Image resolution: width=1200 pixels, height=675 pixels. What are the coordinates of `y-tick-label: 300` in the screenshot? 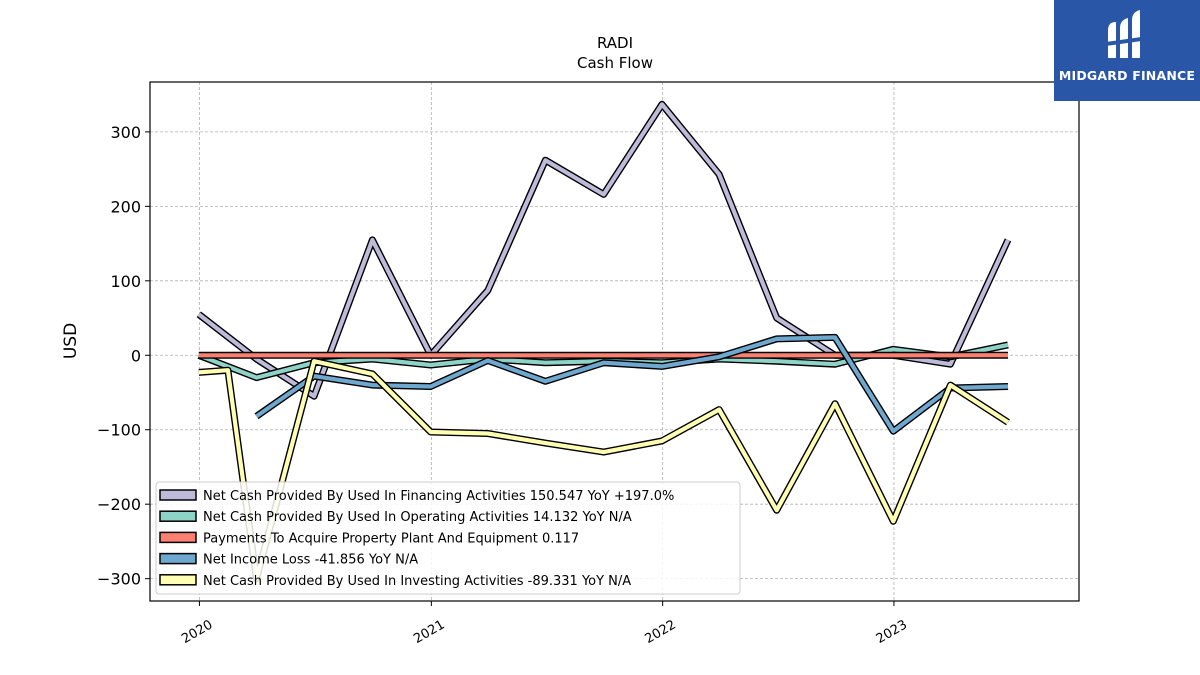 It's located at (125, 132).